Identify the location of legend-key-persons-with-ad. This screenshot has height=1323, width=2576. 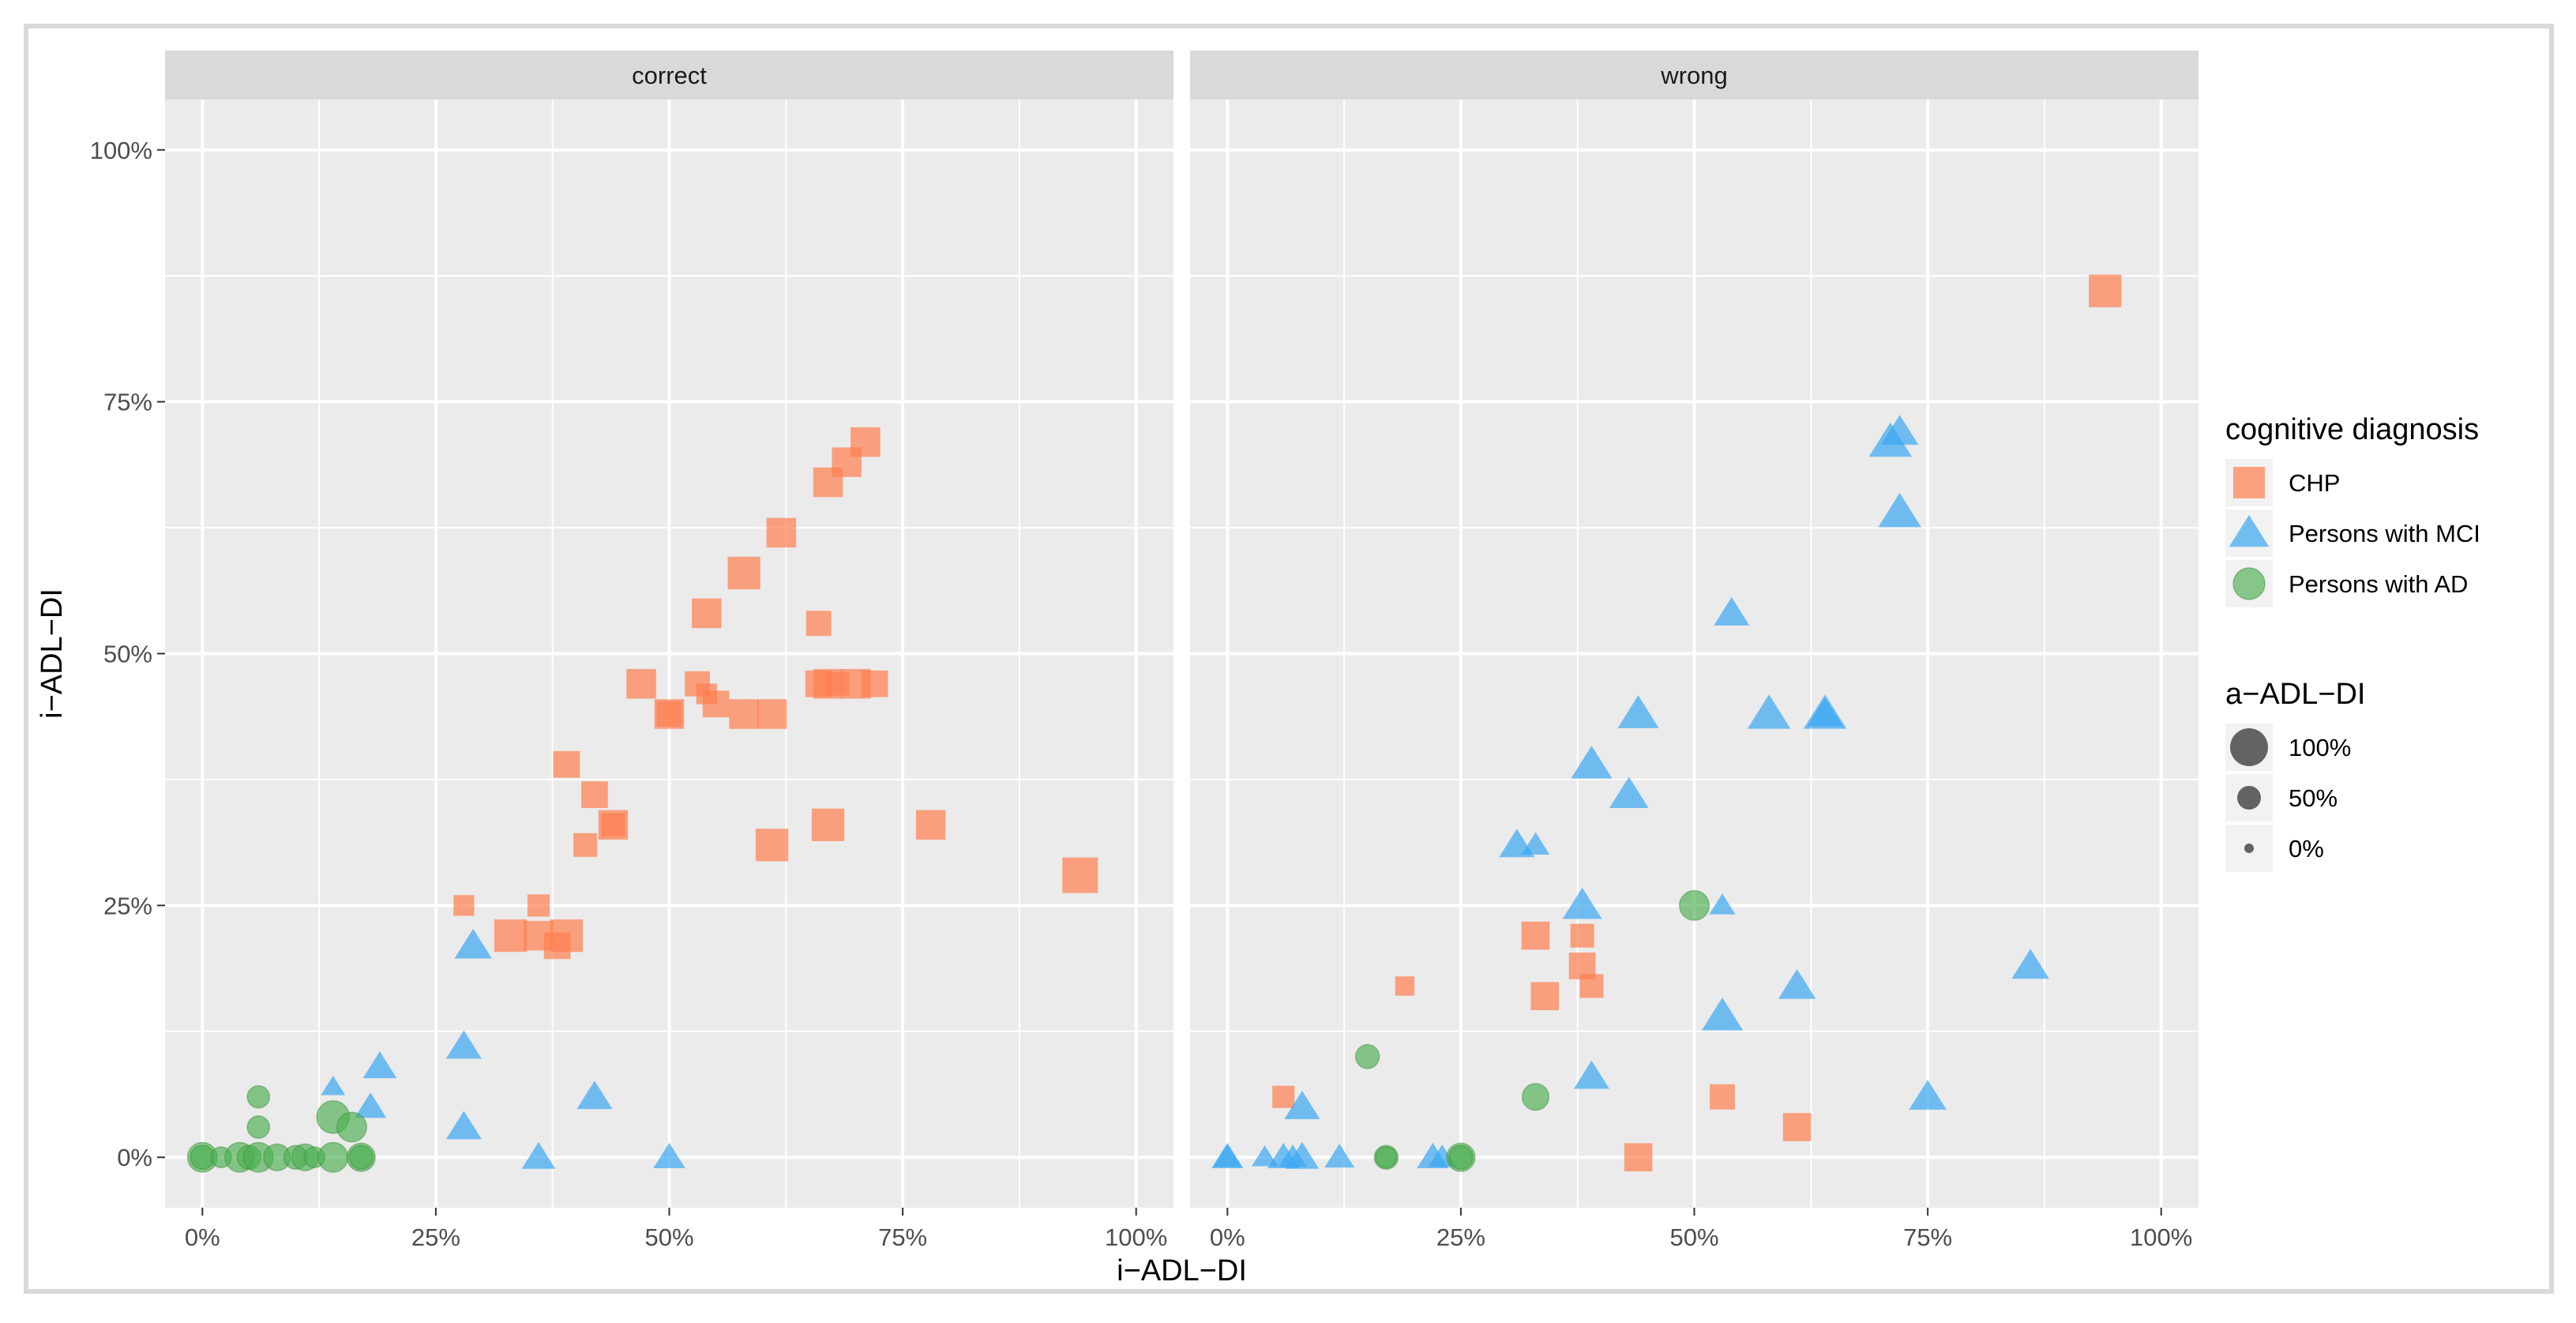
(2249, 583).